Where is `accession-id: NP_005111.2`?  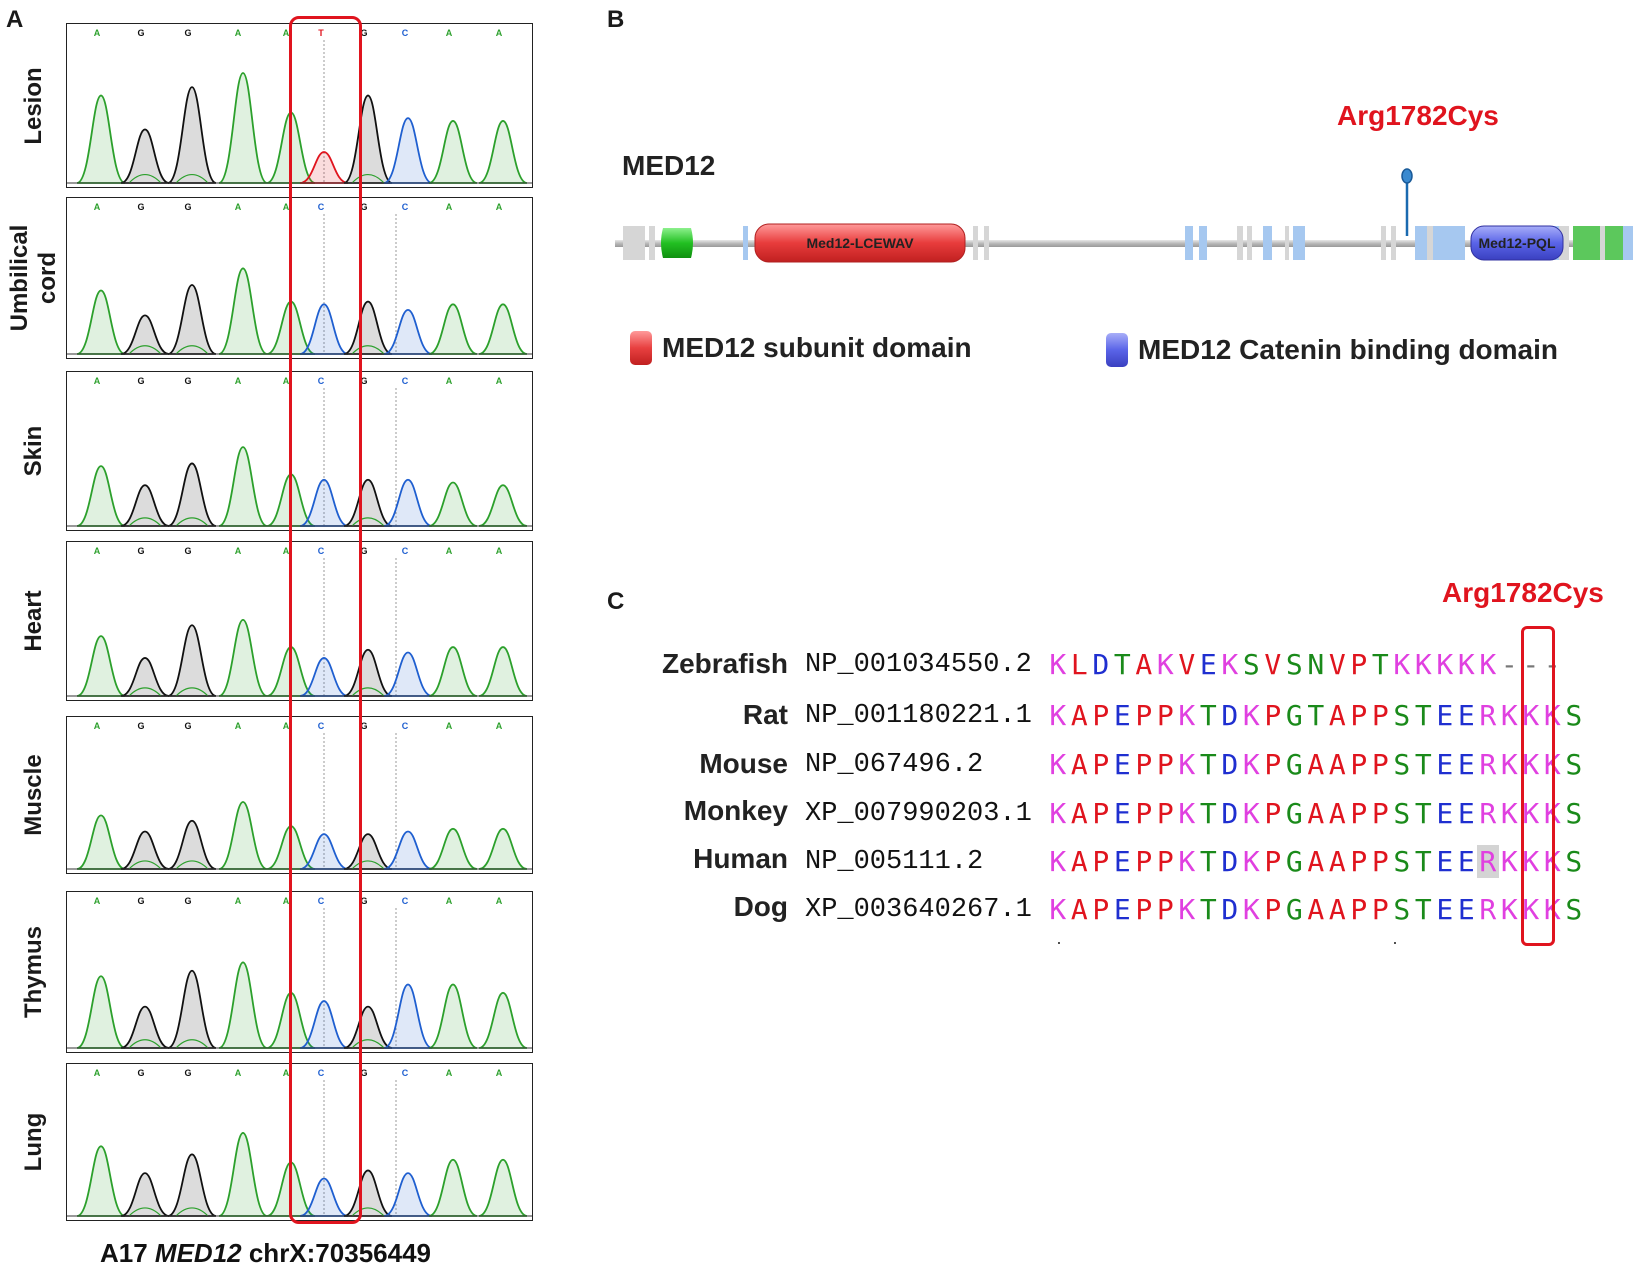
accession-id: NP_005111.2 is located at coordinates (894, 862).